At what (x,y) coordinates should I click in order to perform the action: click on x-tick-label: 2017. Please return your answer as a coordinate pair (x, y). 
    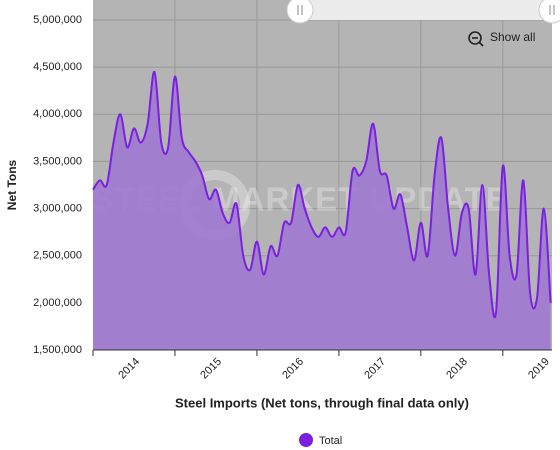
    Looking at the image, I should click on (375, 369).